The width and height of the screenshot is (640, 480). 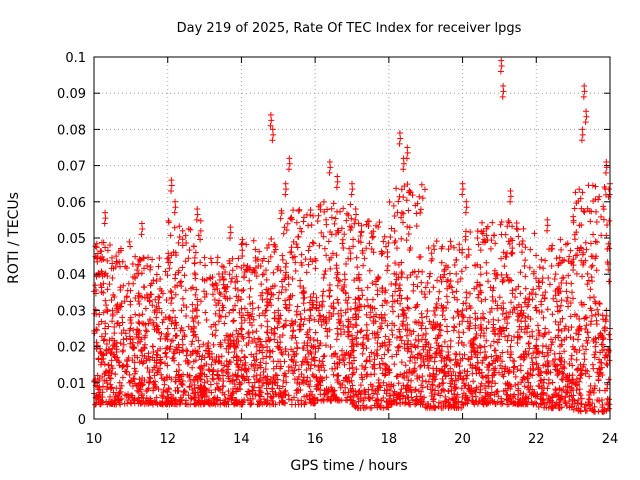 I want to click on y-tick-label: 0.05, so click(x=71, y=239).